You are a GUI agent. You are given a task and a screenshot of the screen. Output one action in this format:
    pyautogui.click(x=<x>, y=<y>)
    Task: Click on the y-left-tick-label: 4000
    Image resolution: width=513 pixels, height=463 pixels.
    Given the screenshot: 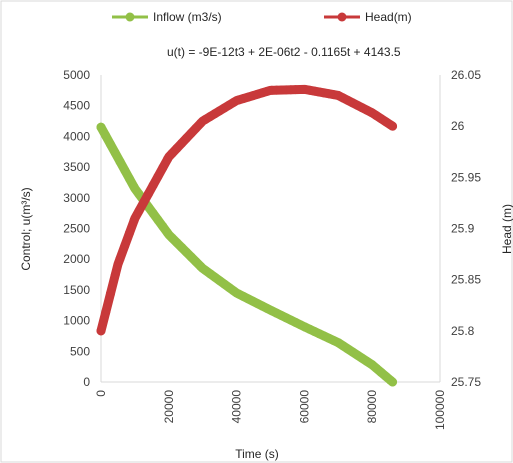 What is the action you would take?
    pyautogui.click(x=76, y=136)
    